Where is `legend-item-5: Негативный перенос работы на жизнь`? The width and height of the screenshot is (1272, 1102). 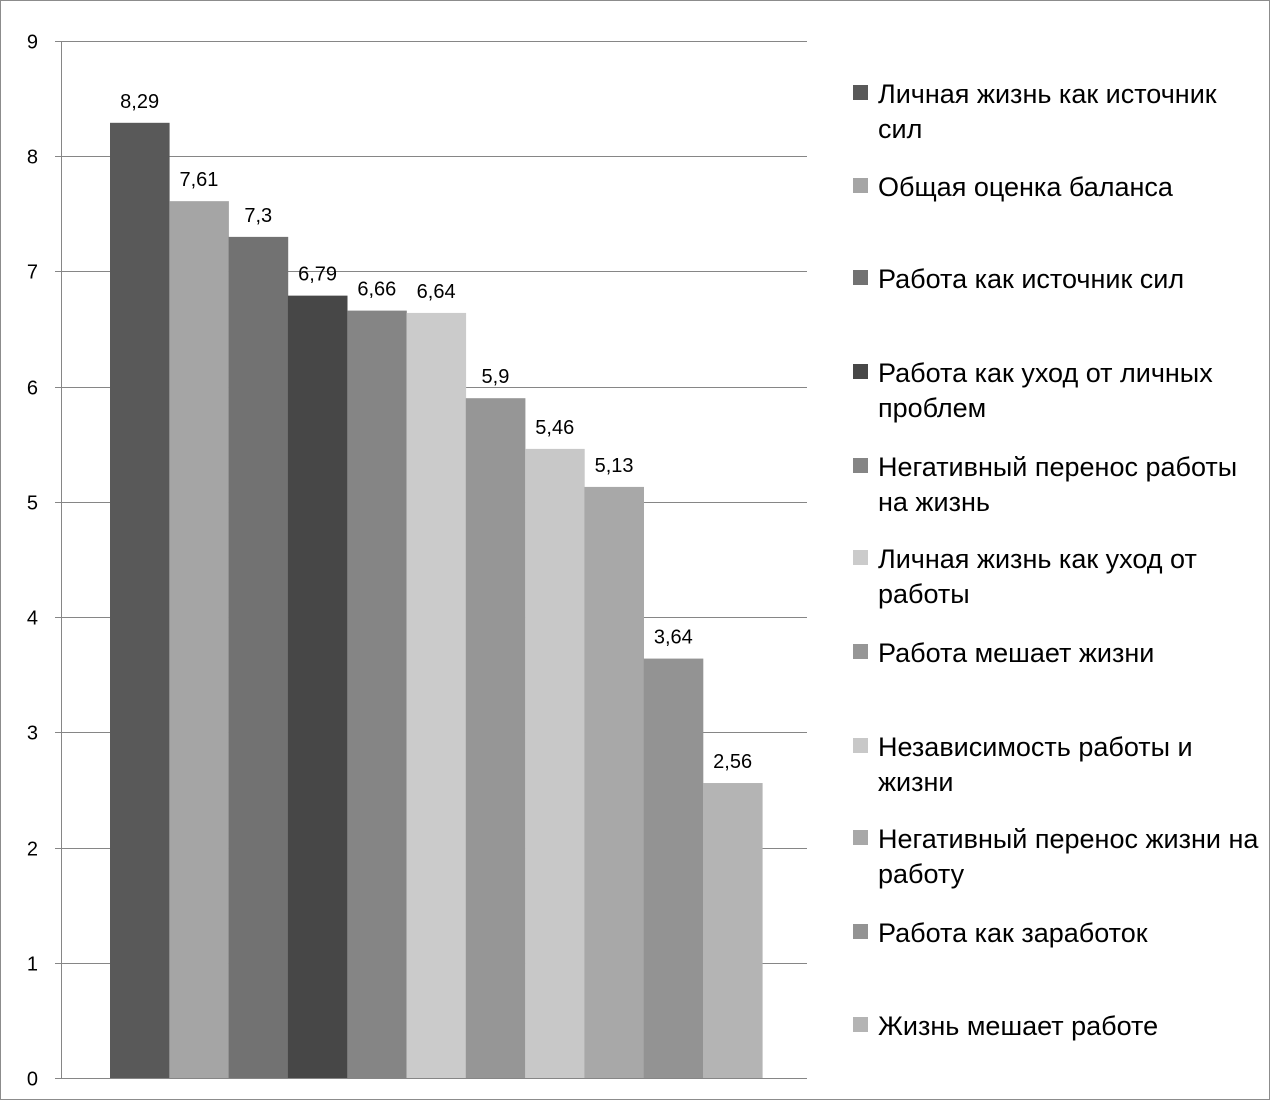 legend-item-5: Негативный перенос работы на жизнь is located at coordinates (1045, 484).